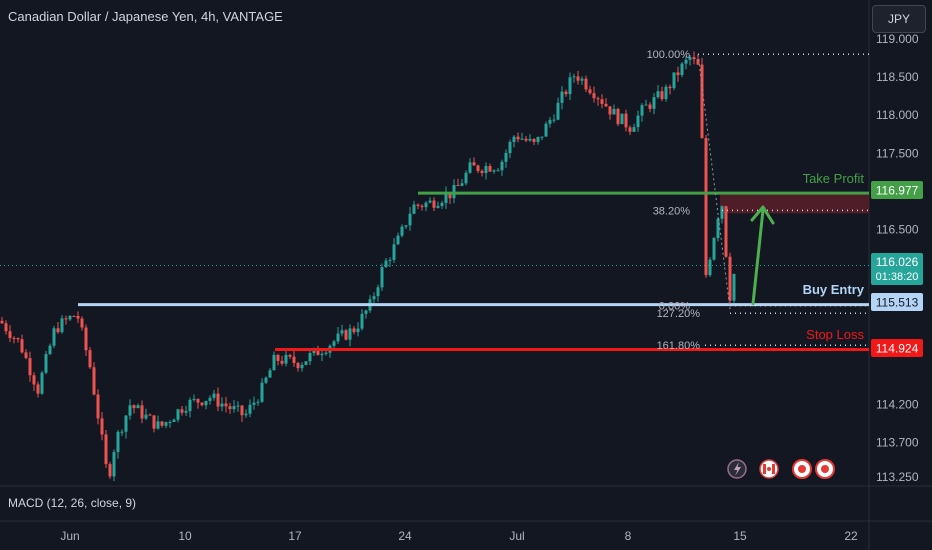  Describe the element at coordinates (459, 536) in the screenshot. I see `time-axis: Jun 10 17 24 Jul 8 15 22` at that location.